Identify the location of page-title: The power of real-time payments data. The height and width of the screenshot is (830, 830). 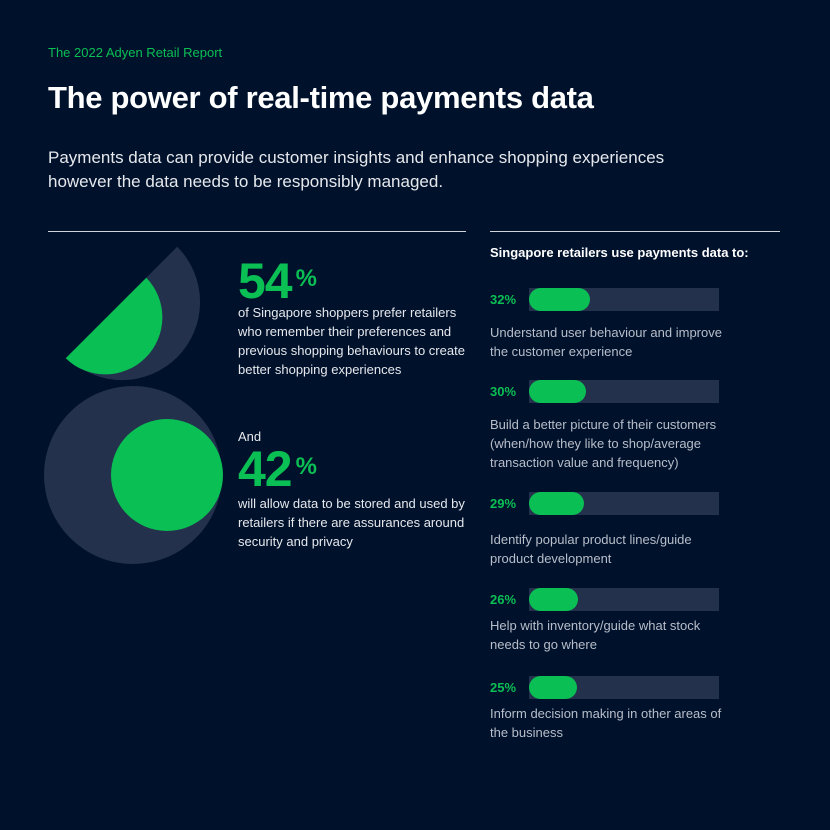
(321, 97).